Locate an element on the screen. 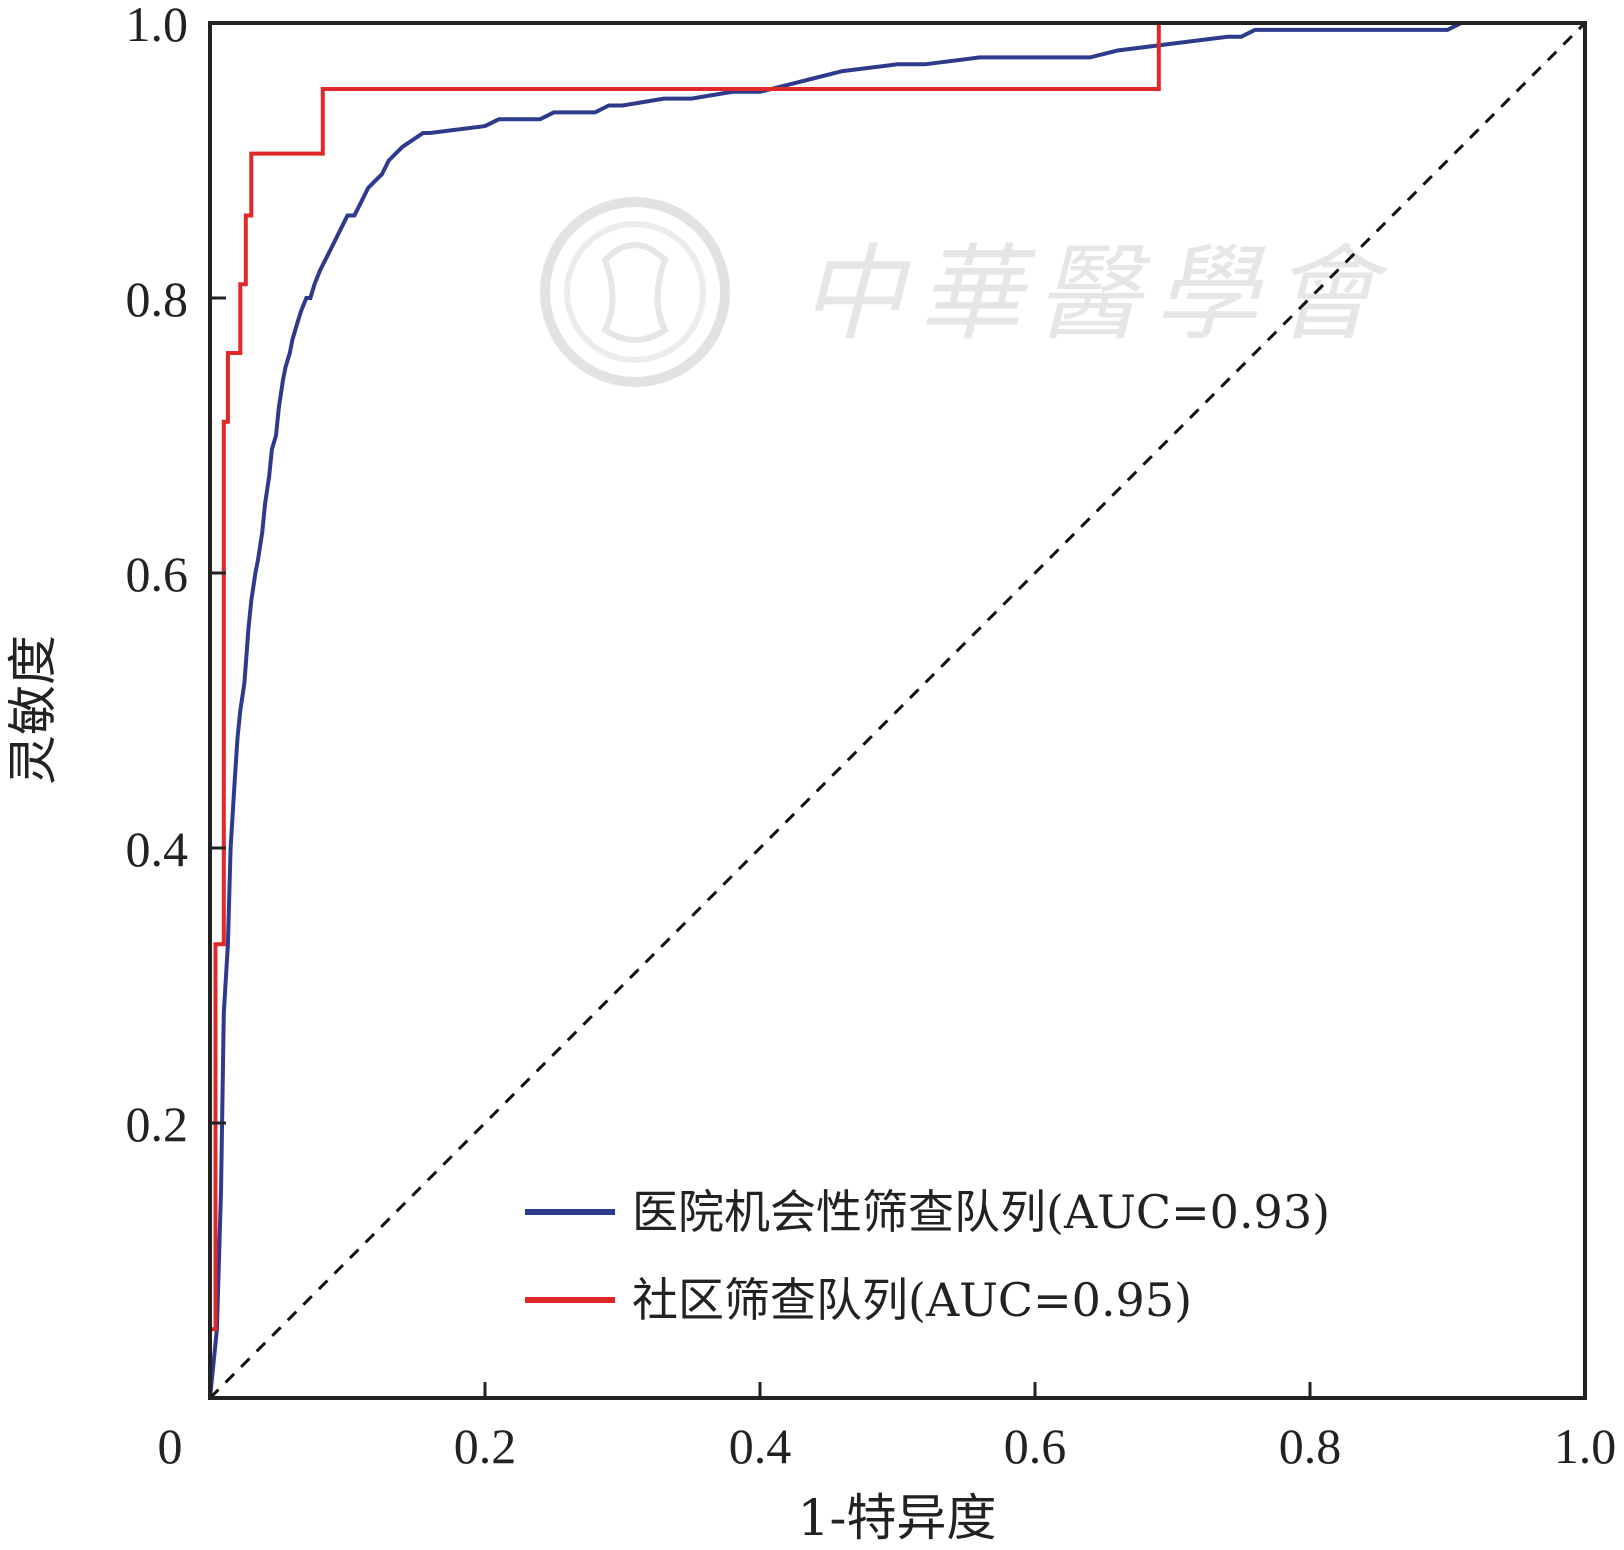 This screenshot has width=1624, height=1550. x-axis-ticks: 0 0.2 0.4 0.6 0.8 1.0 is located at coordinates (887, 1428).